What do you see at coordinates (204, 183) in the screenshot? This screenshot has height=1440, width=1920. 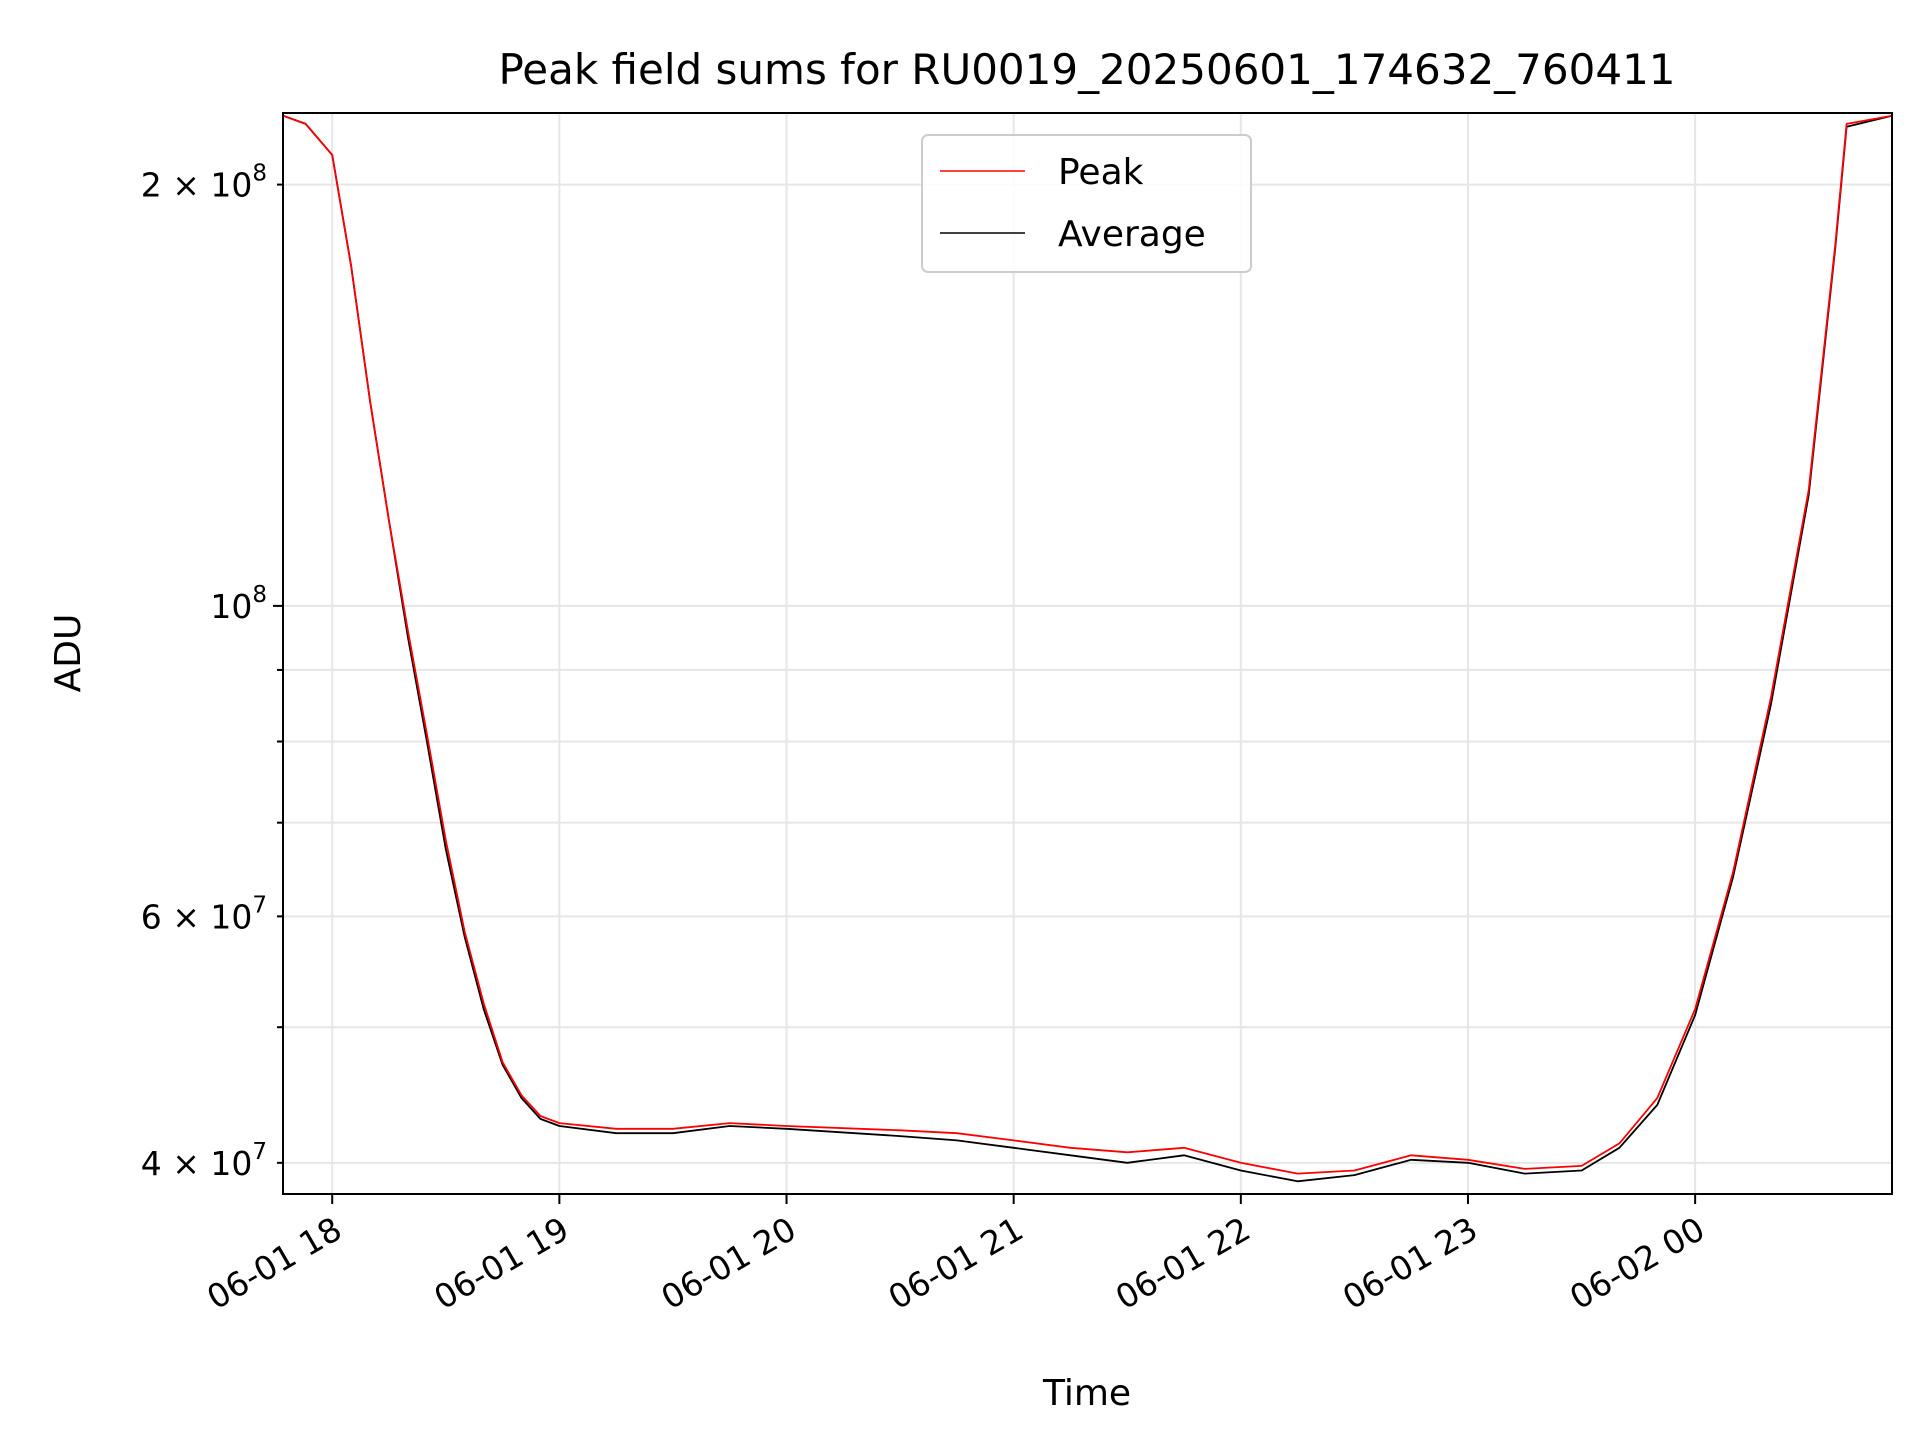 I see `y-tick-label: 2 × 108` at bounding box center [204, 183].